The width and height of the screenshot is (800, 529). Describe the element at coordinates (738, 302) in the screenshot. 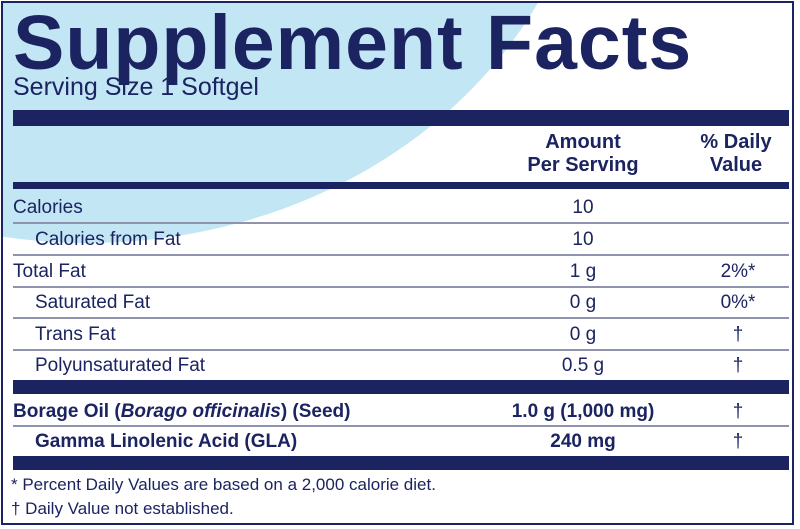

I see `row-dv: 0%*` at that location.